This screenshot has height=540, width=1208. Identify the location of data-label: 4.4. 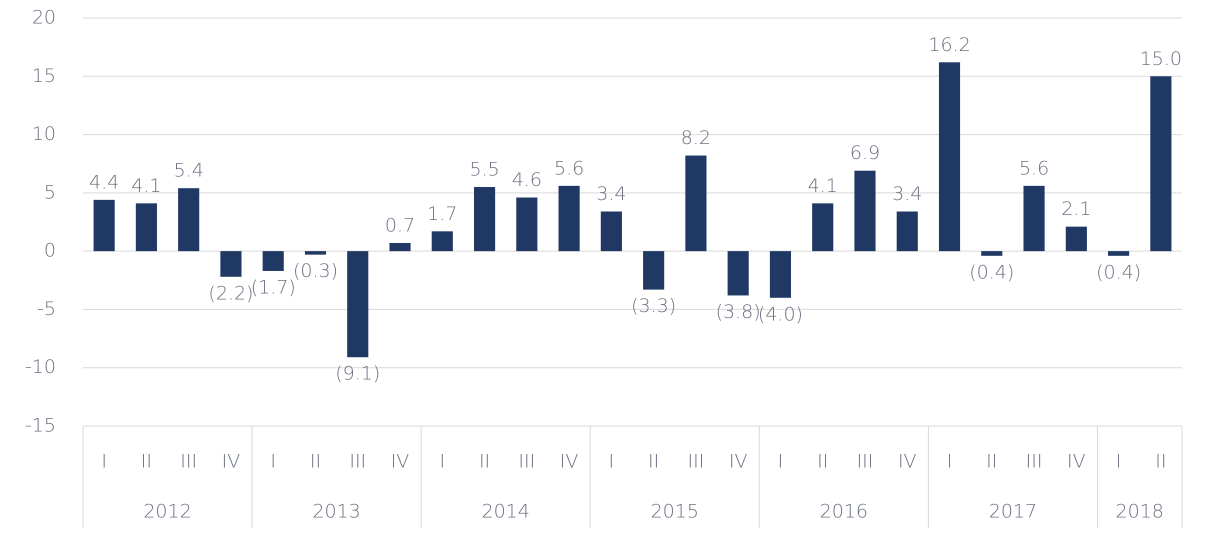
(104, 182).